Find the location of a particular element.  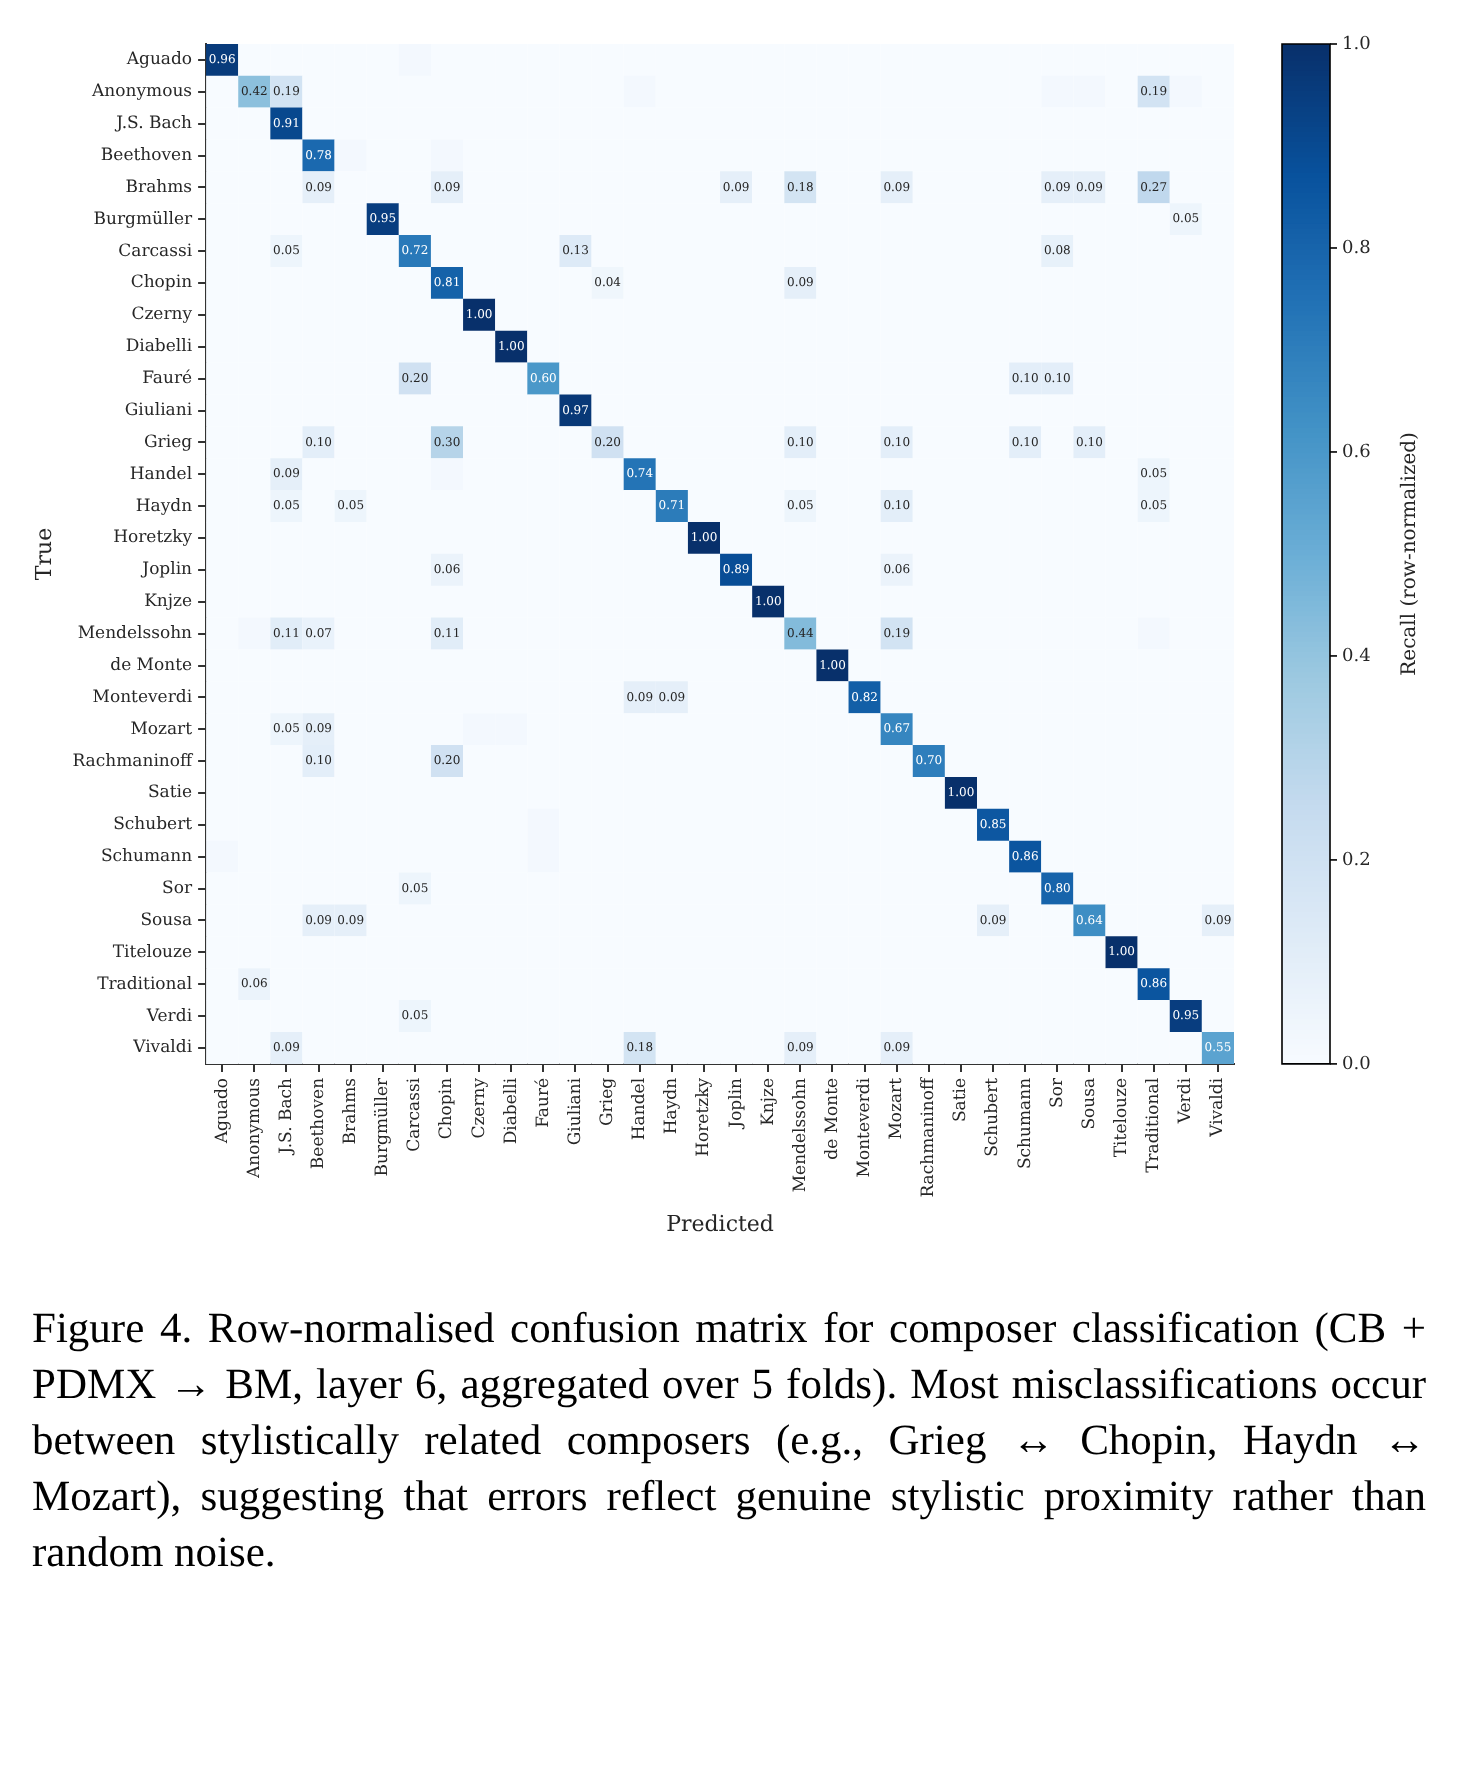

x-tick-label: Vivaldi is located at coordinates (1218, 1108).